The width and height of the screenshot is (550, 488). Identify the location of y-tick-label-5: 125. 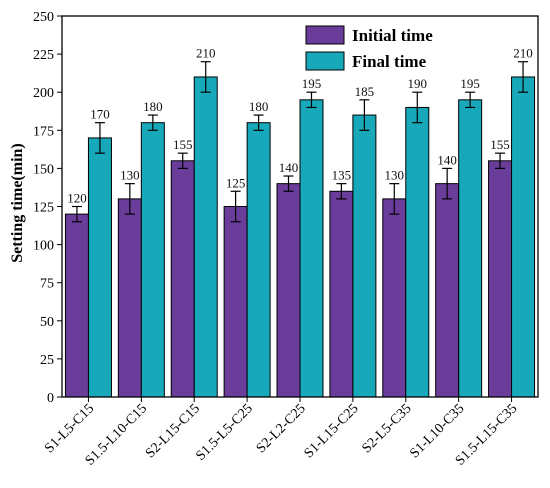
(43, 208).